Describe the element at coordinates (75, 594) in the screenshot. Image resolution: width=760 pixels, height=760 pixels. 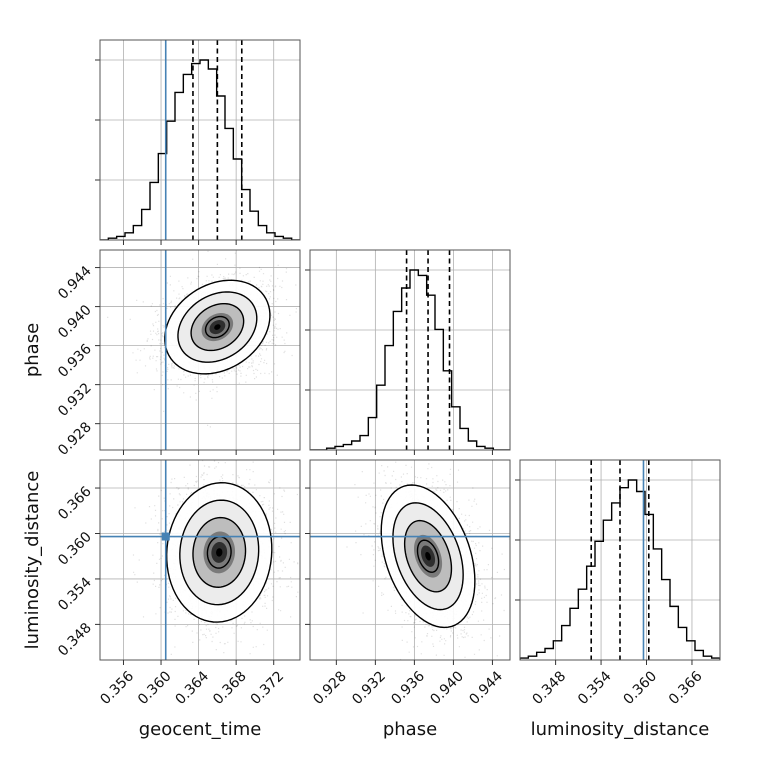
I see `y-tick-label: 0.354` at that location.